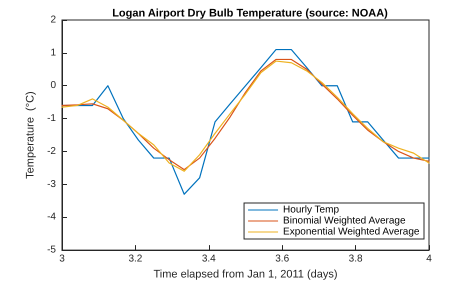  I want to click on x-tick-label: 4, so click(429, 259).